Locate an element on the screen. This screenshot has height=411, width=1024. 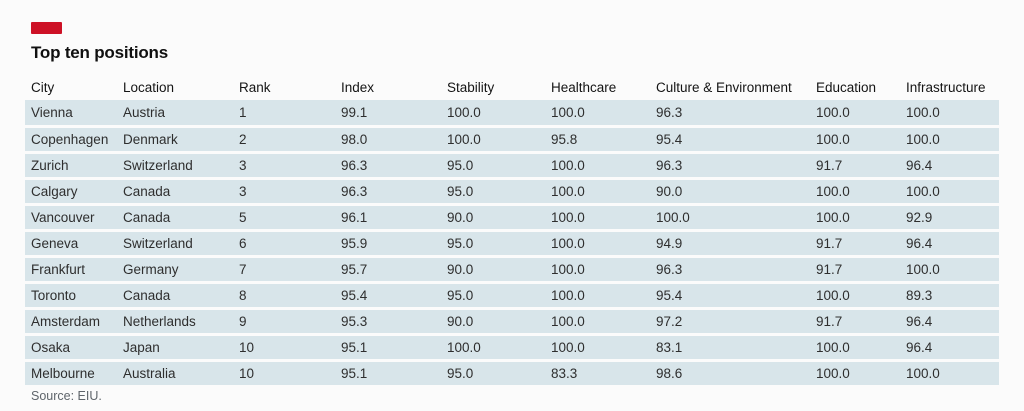
table-cell: 83.3 is located at coordinates (597, 374).